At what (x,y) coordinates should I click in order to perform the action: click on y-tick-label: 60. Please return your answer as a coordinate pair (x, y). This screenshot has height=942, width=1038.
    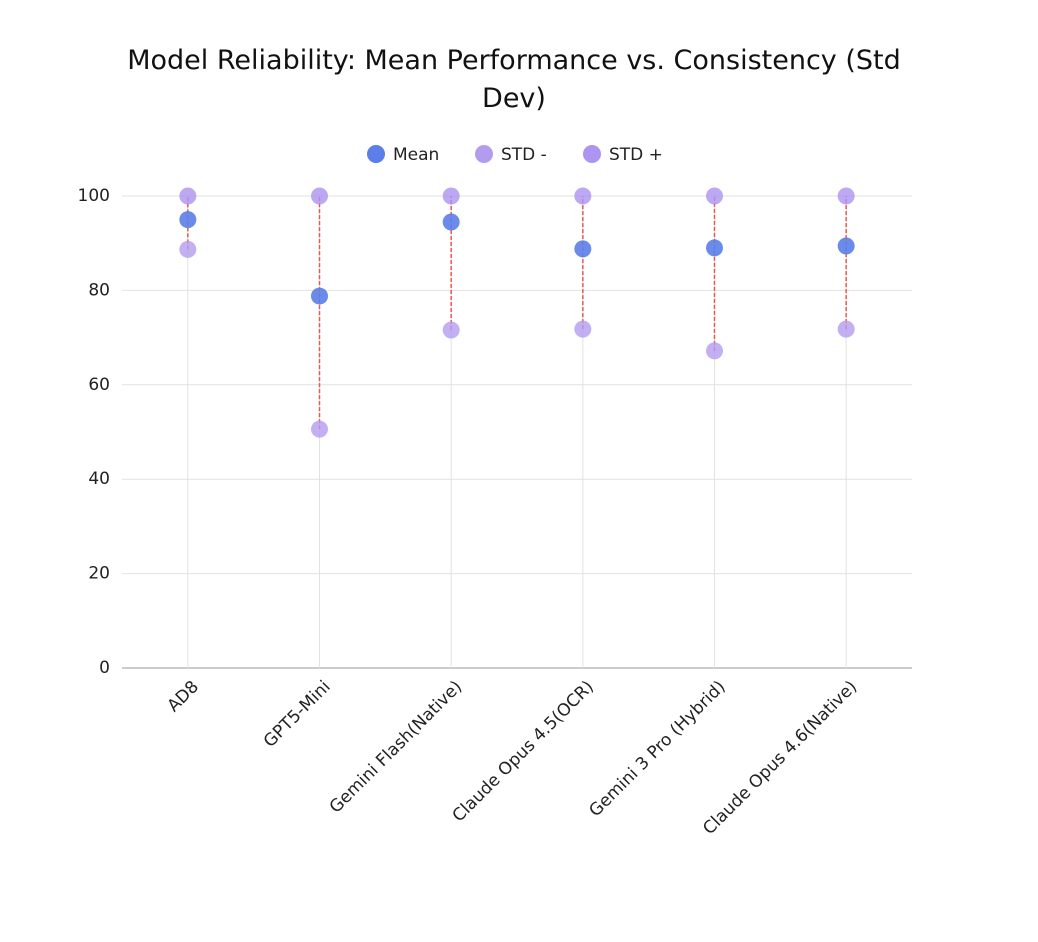
    Looking at the image, I should click on (99, 385).